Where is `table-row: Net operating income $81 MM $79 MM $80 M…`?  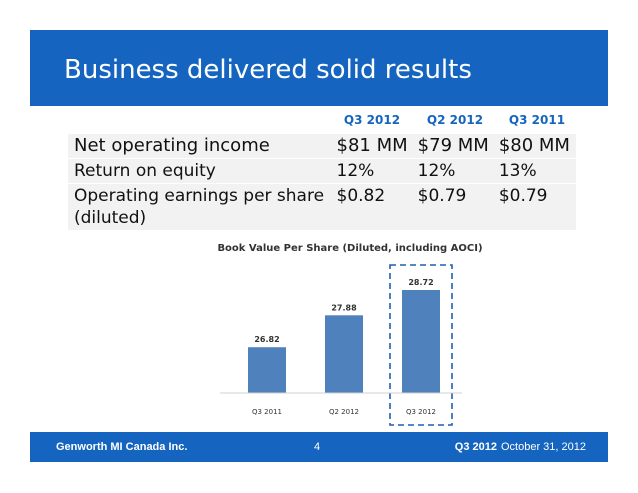 table-row: Net operating income $81 MM $79 MM $80 M… is located at coordinates (322, 146).